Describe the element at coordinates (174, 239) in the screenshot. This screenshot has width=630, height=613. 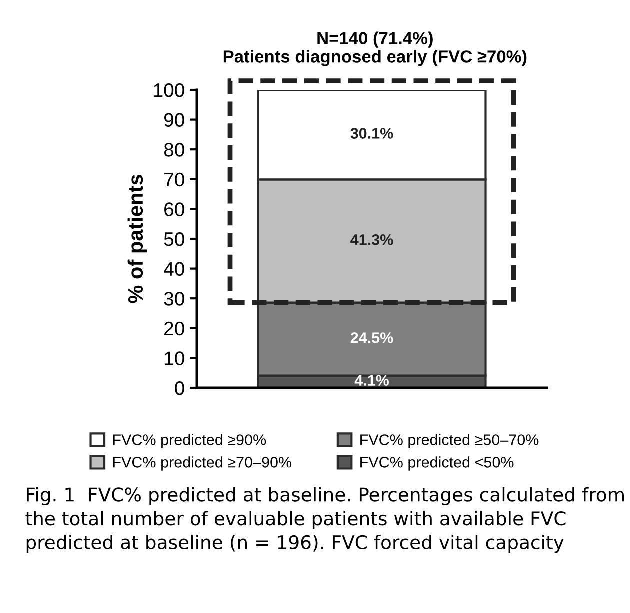
I see `y-tick-label: 50` at that location.